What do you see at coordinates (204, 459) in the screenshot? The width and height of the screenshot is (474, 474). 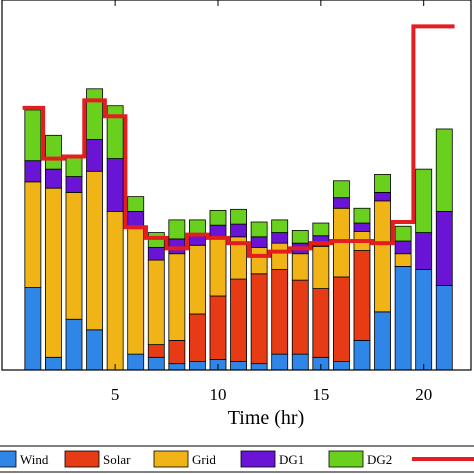 I see `legend-label-grid: Grid` at bounding box center [204, 459].